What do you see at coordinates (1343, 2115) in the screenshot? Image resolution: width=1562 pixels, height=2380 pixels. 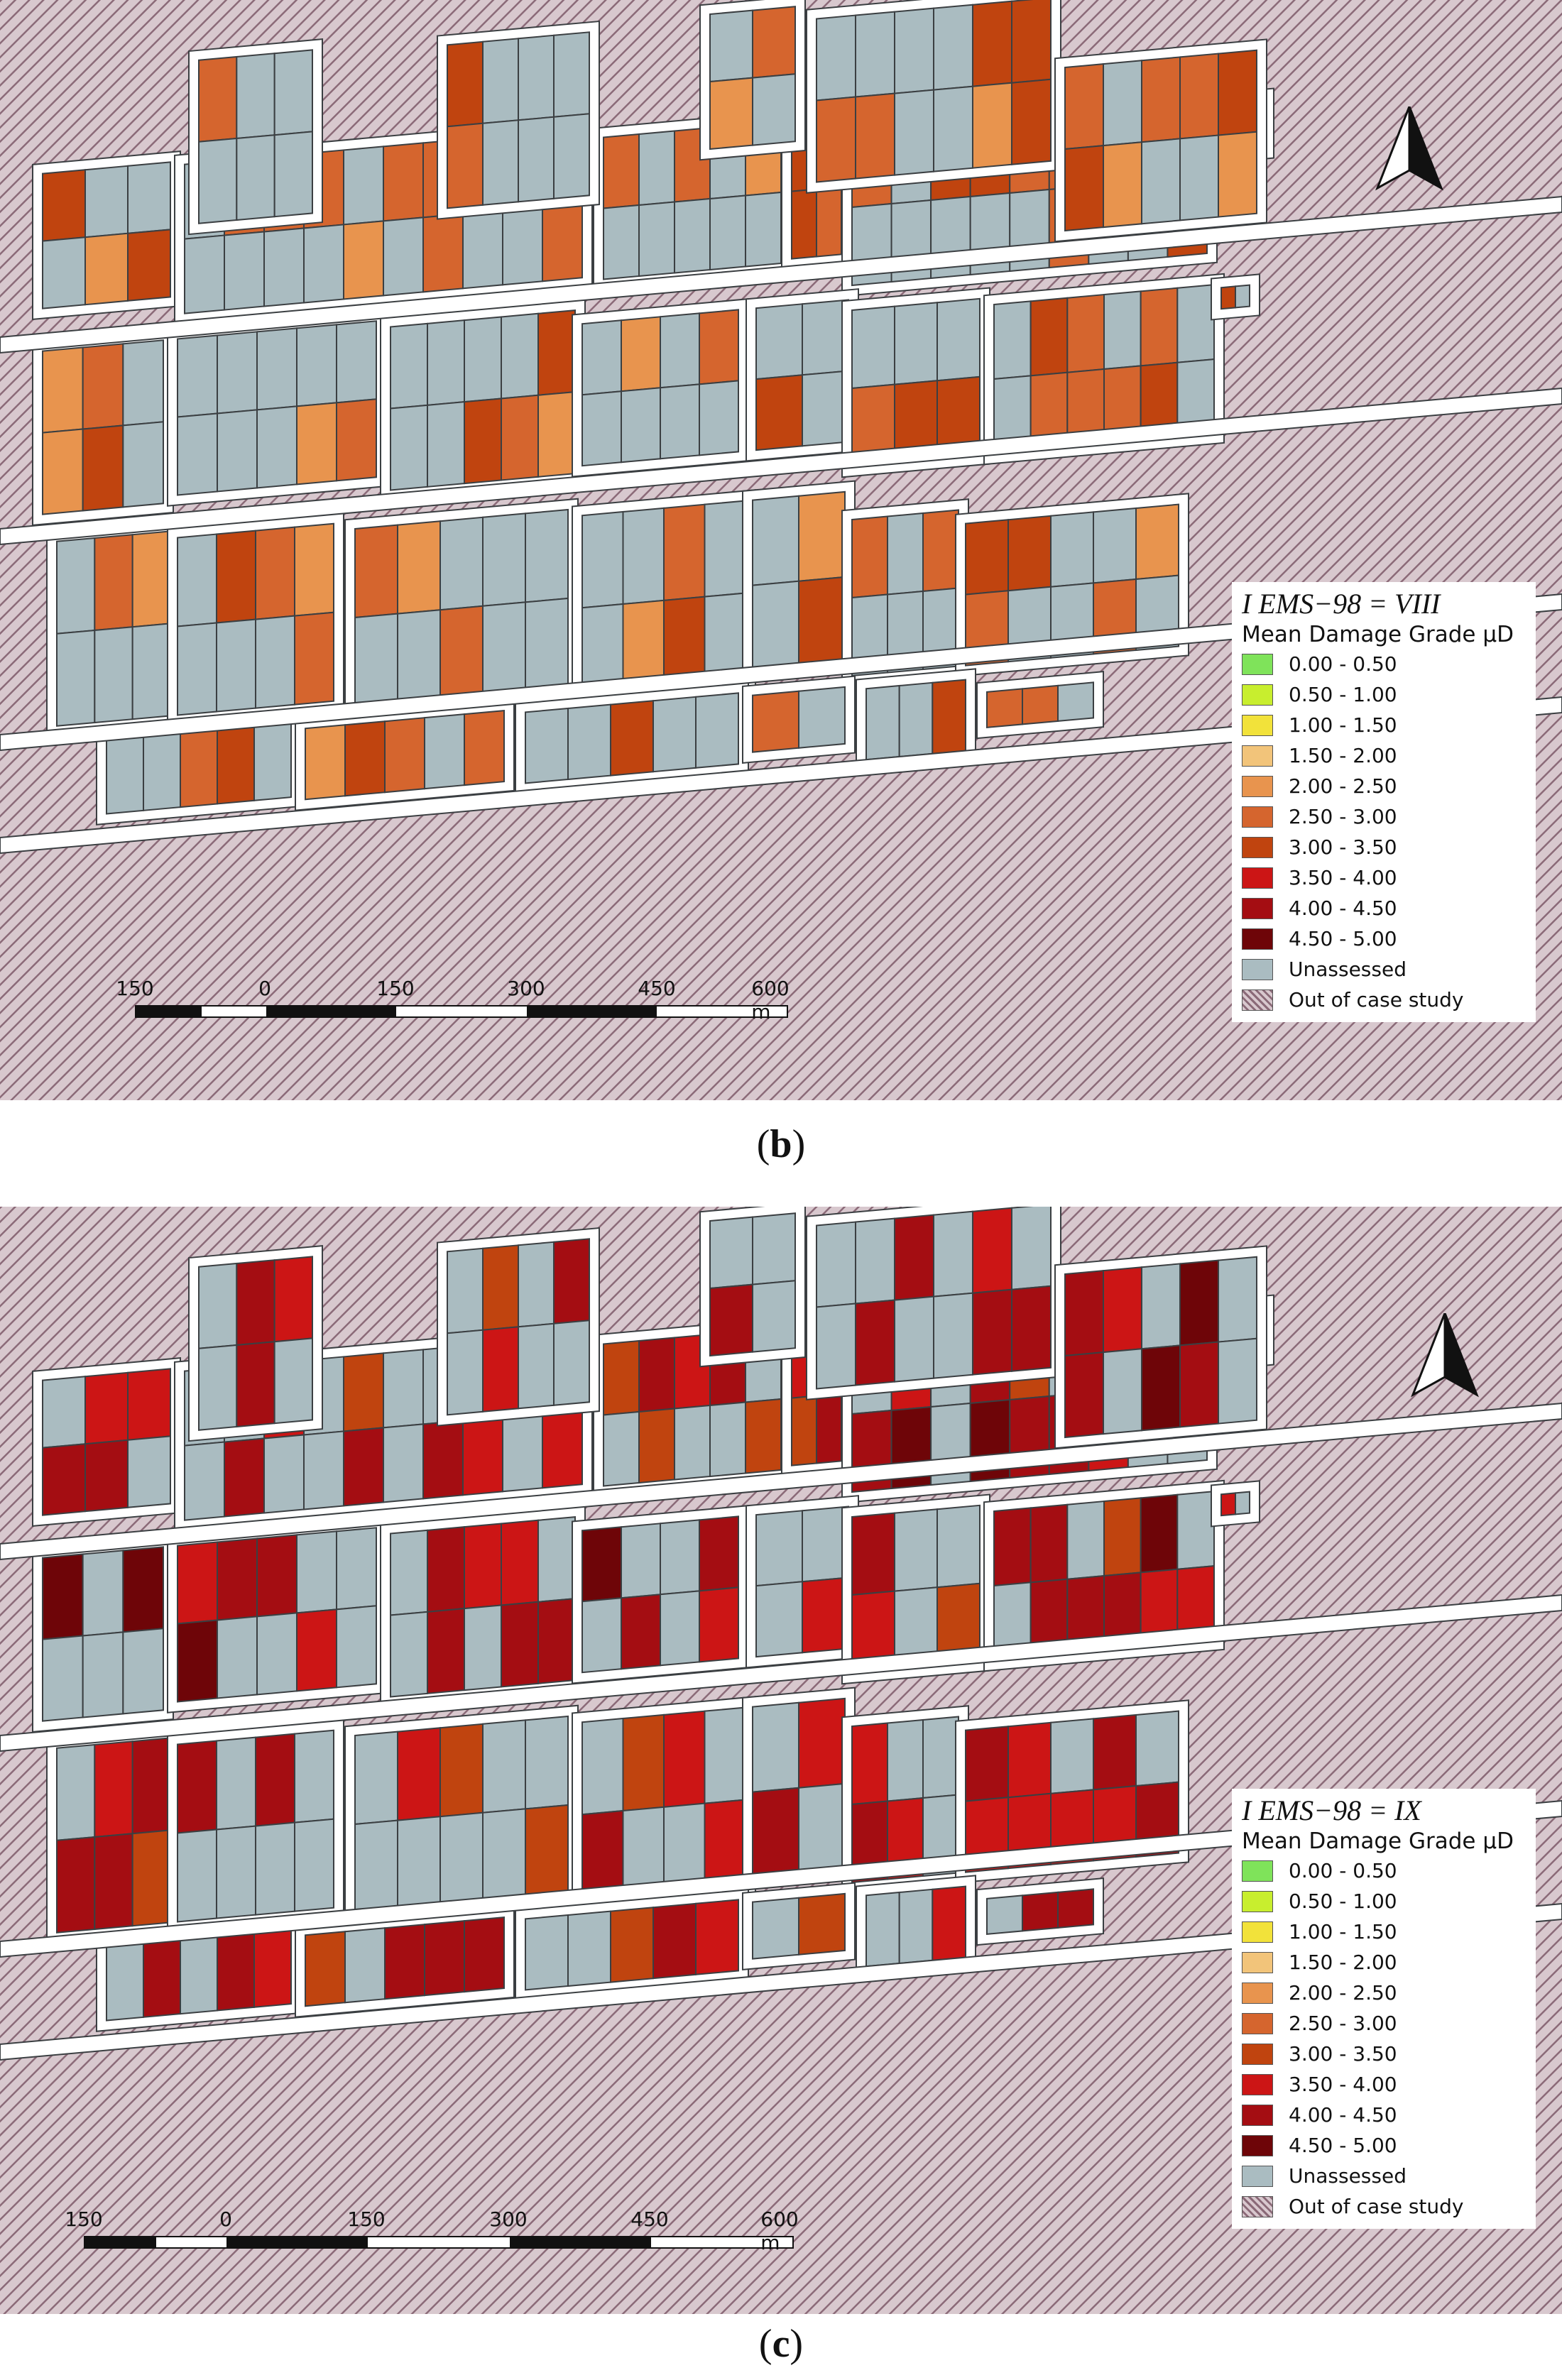 I see `legend-label: 4.00 - 4.50` at bounding box center [1343, 2115].